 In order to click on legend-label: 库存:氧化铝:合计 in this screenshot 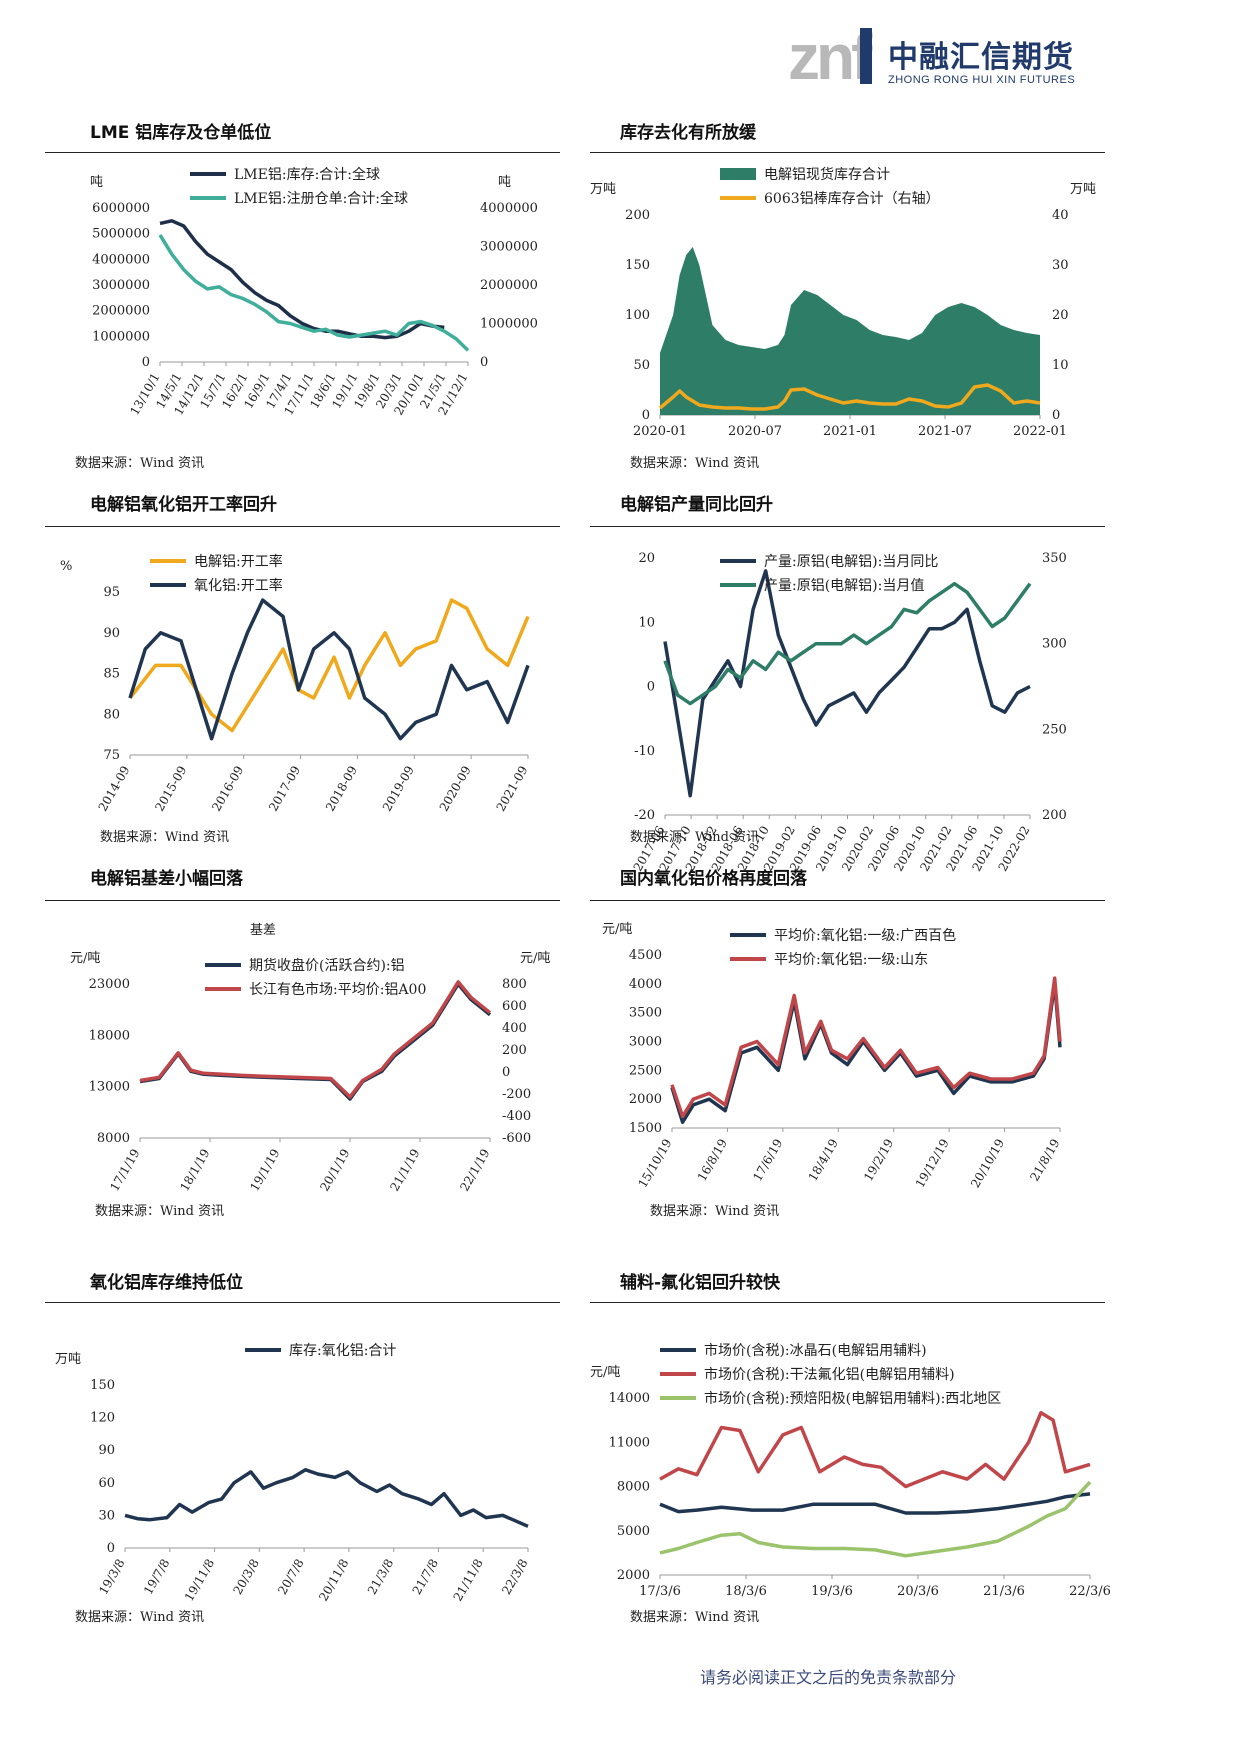, I will do `click(342, 1351)`.